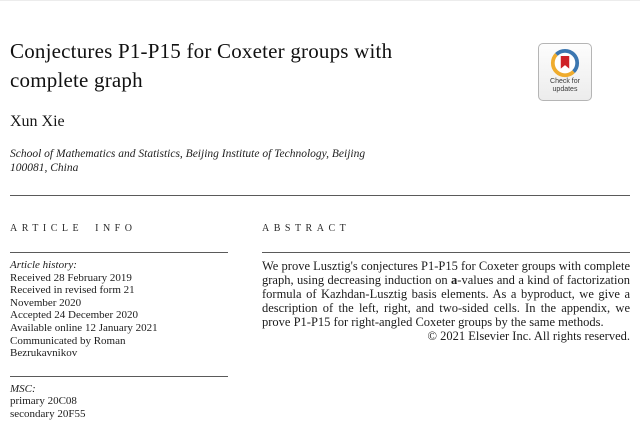  What do you see at coordinates (306, 228) in the screenshot?
I see `abstract-header: ABSTRACT` at bounding box center [306, 228].